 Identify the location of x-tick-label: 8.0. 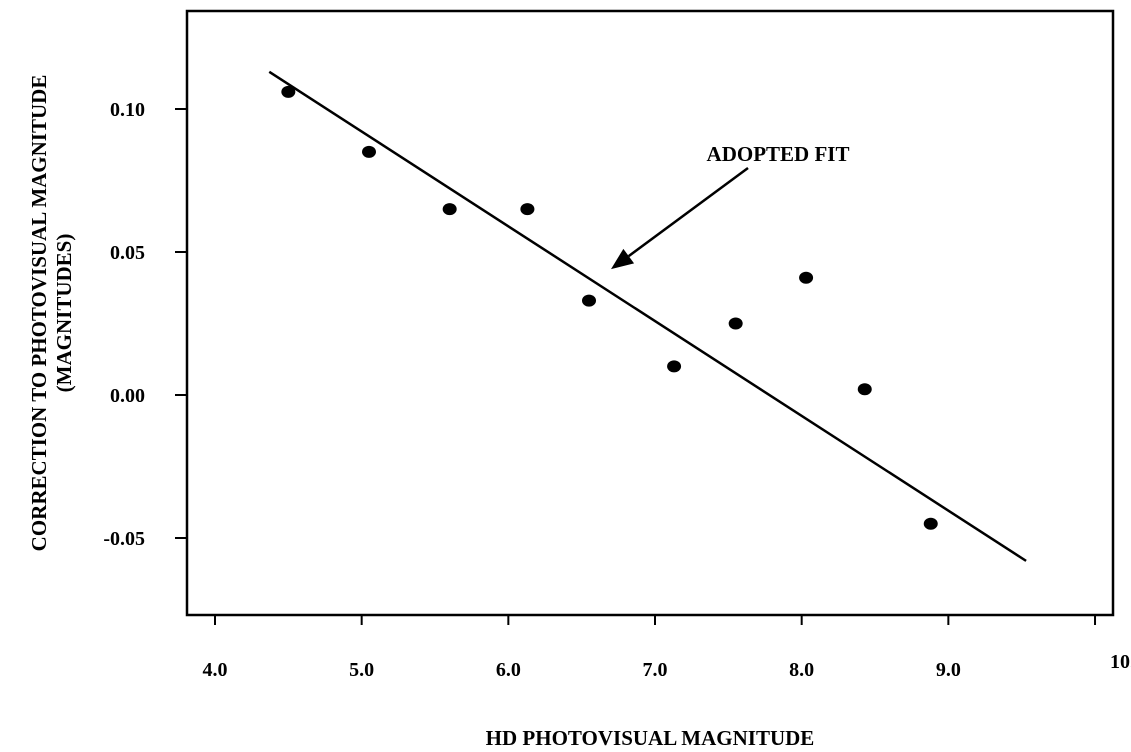
(801, 670).